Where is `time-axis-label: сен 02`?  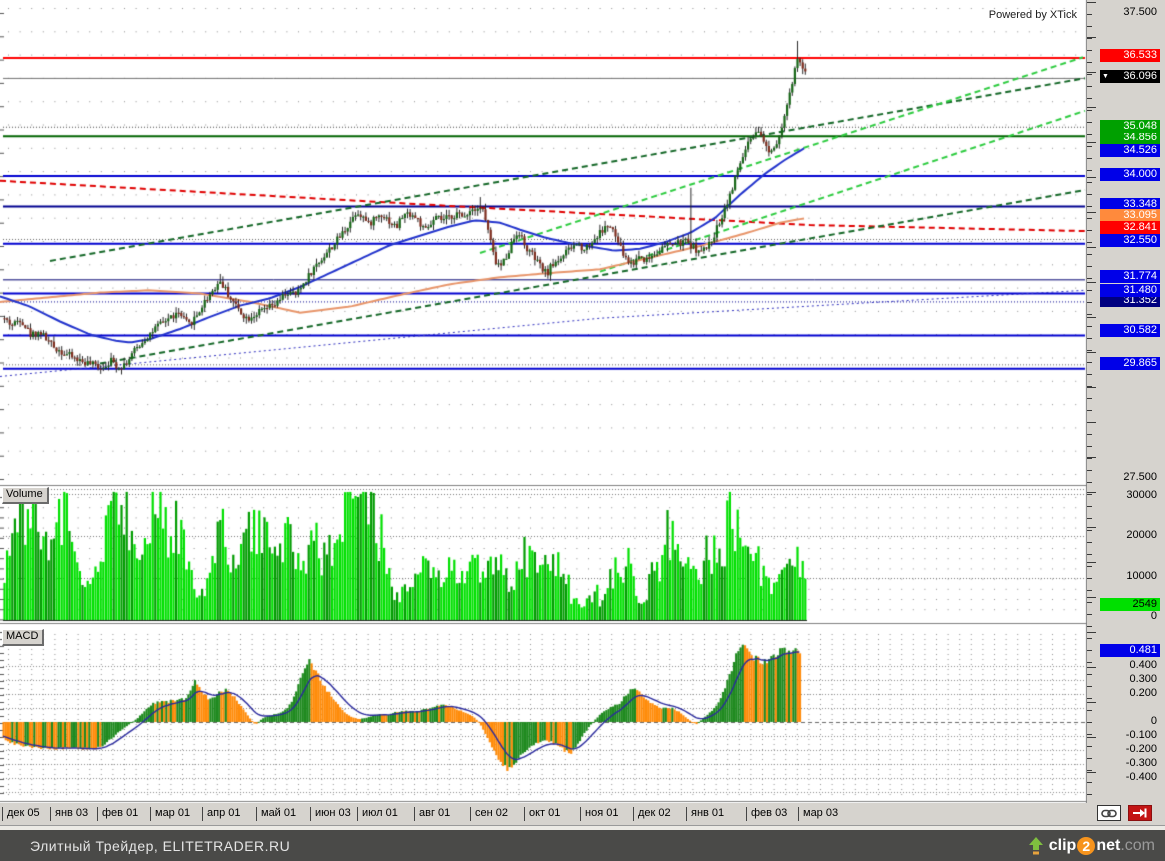
time-axis-label: сен 02 is located at coordinates (489, 814).